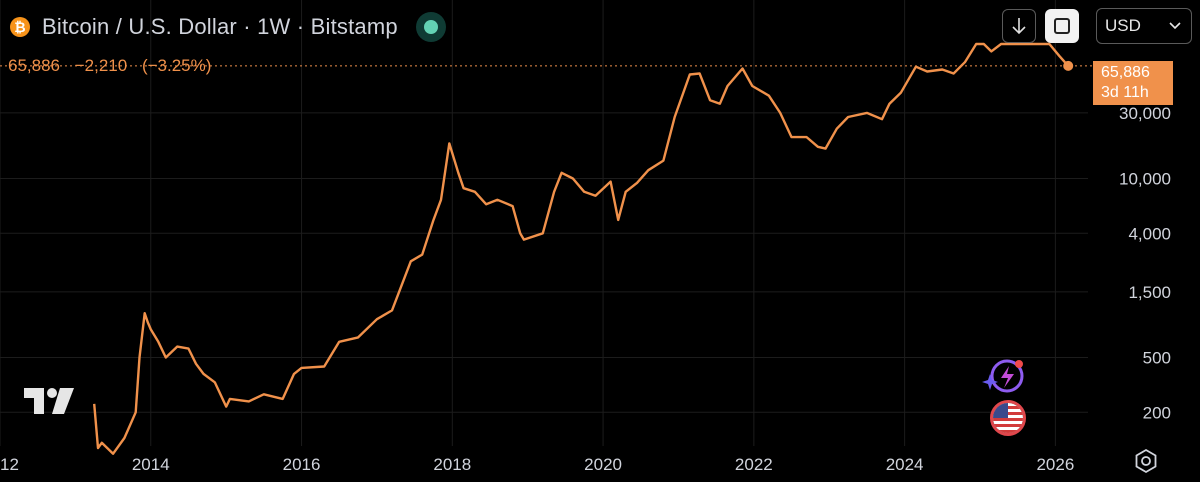 Image resolution: width=1200 pixels, height=482 pixels. Describe the element at coordinates (51, 402) in the screenshot. I see `tradingview-logo` at that location.